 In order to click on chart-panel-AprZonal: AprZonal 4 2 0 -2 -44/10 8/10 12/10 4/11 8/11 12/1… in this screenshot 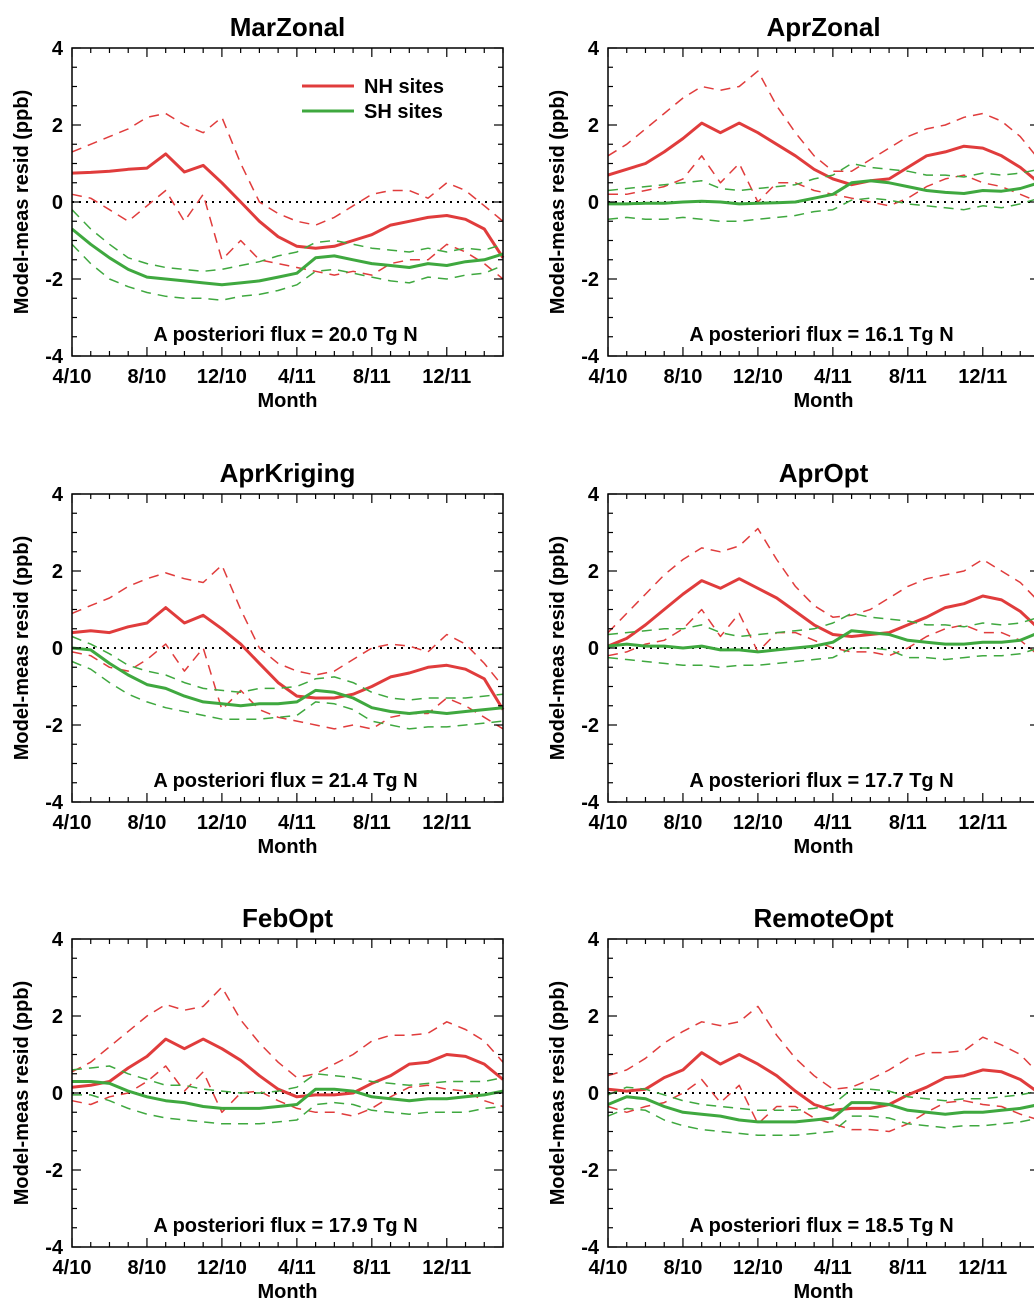, I will do `click(790, 212)`.